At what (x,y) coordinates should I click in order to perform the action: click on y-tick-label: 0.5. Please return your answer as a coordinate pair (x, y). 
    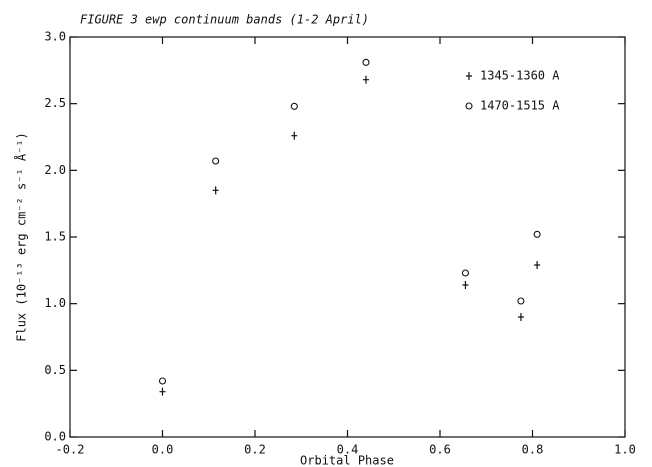
    Looking at the image, I should click on (55, 370).